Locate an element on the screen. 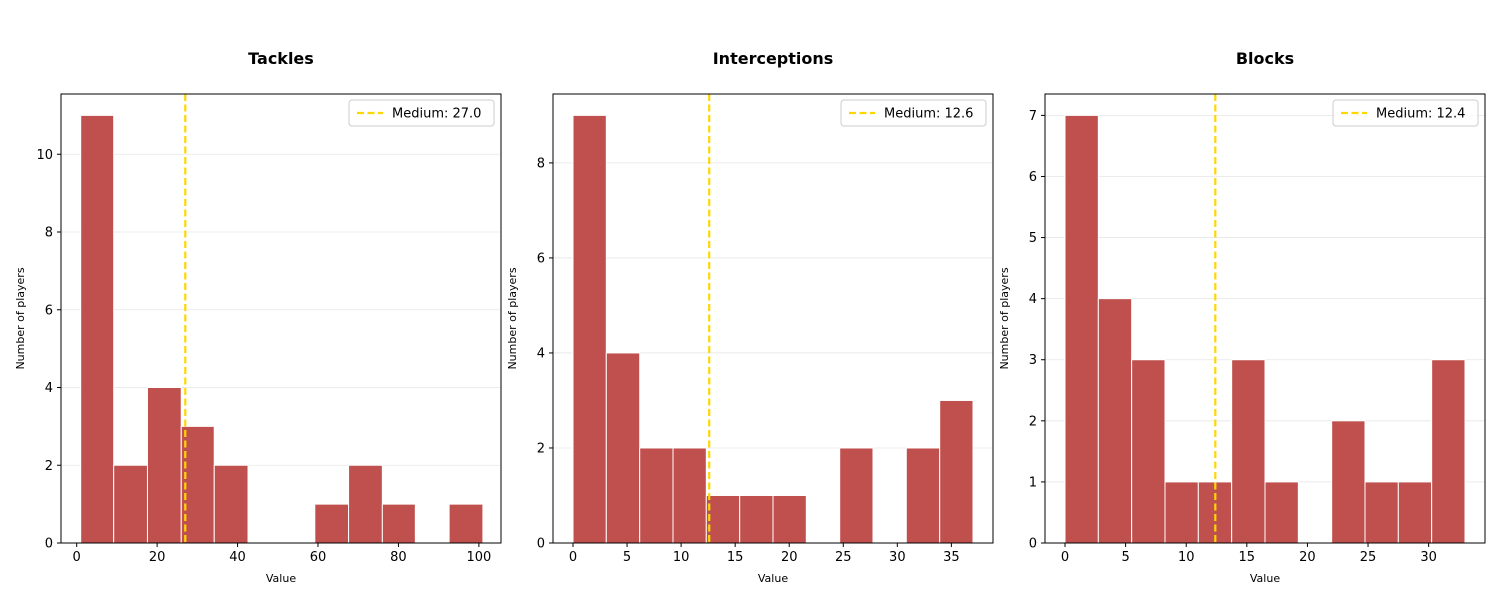 The image size is (1500, 604). legend: Medium: 12.6 is located at coordinates (913, 113).